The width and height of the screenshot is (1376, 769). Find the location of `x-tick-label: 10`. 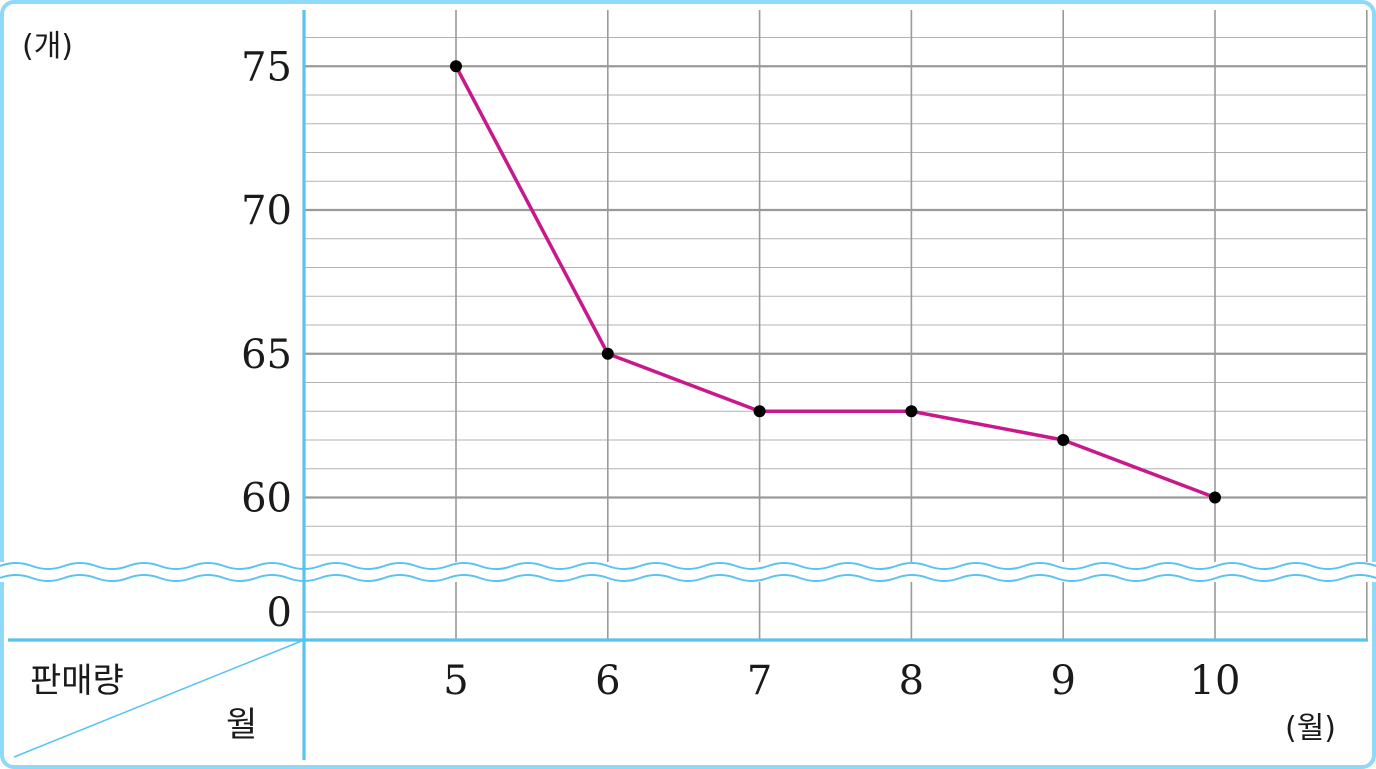

x-tick-label: 10 is located at coordinates (1215, 681).